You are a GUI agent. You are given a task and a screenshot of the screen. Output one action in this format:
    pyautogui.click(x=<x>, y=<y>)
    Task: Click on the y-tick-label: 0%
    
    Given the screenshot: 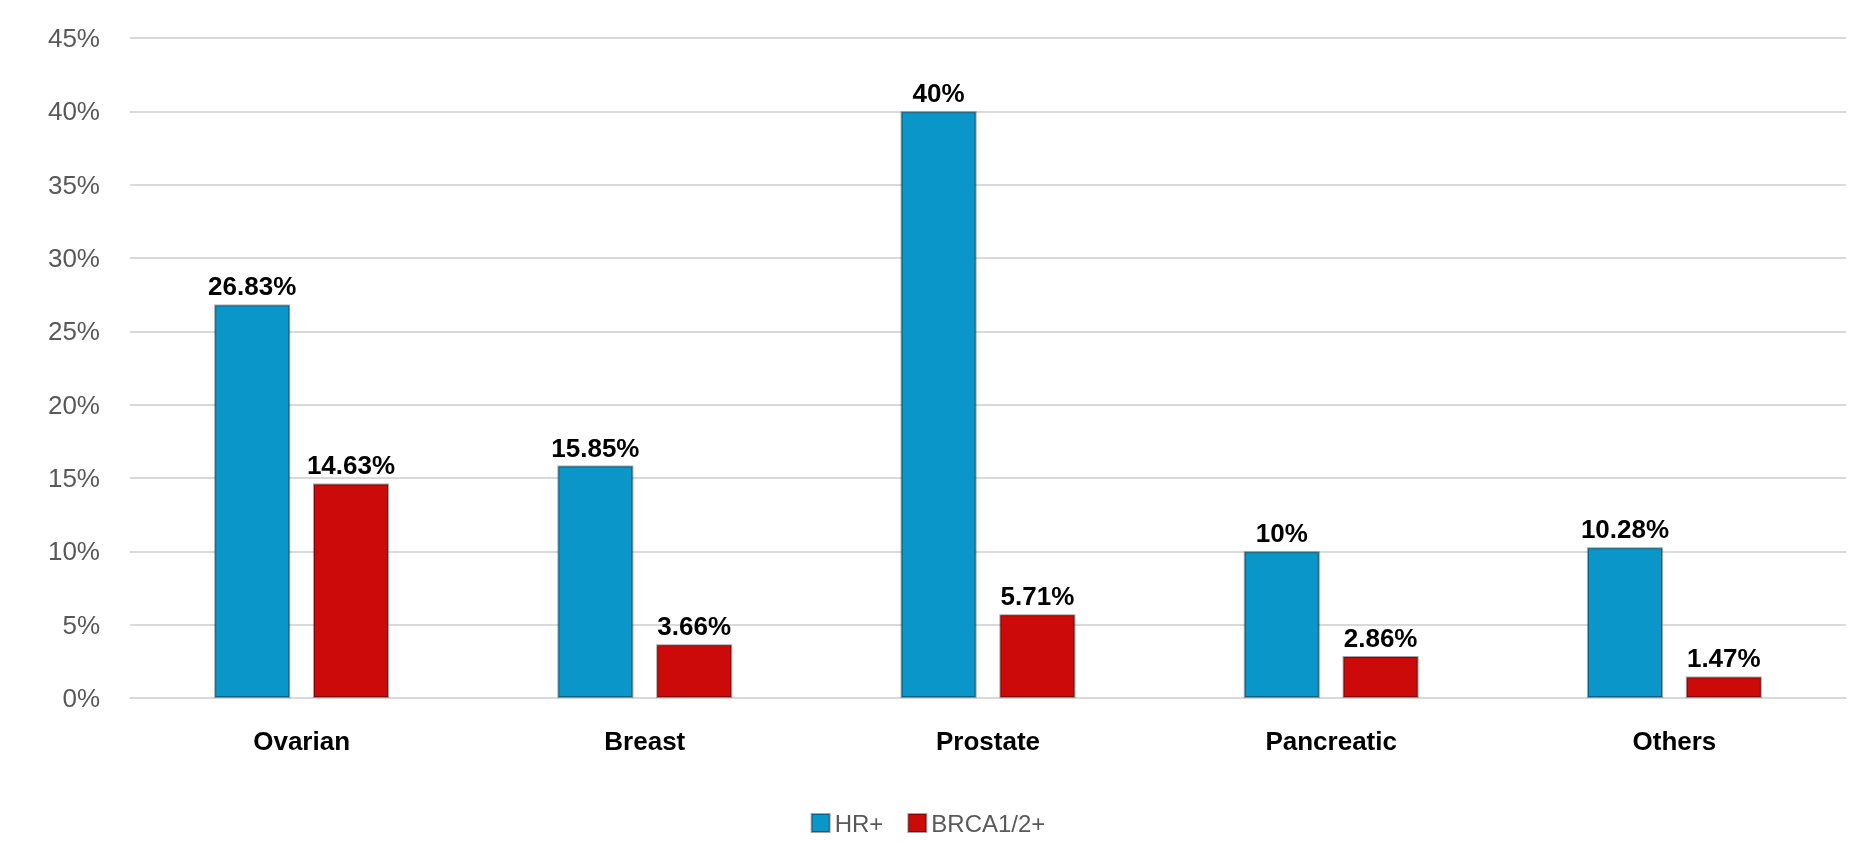 What is the action you would take?
    pyautogui.click(x=81, y=698)
    